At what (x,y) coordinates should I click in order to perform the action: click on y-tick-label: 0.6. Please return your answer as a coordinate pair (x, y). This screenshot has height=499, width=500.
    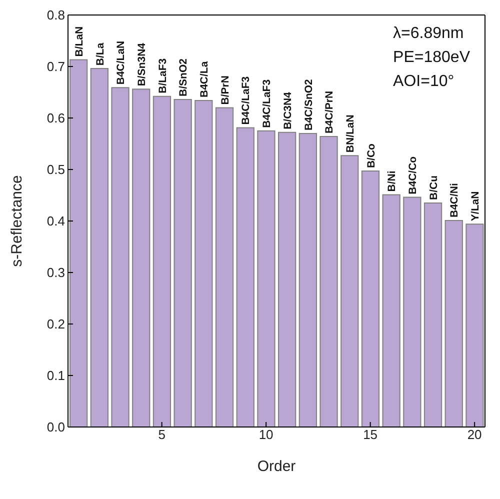
    Looking at the image, I should click on (55, 118).